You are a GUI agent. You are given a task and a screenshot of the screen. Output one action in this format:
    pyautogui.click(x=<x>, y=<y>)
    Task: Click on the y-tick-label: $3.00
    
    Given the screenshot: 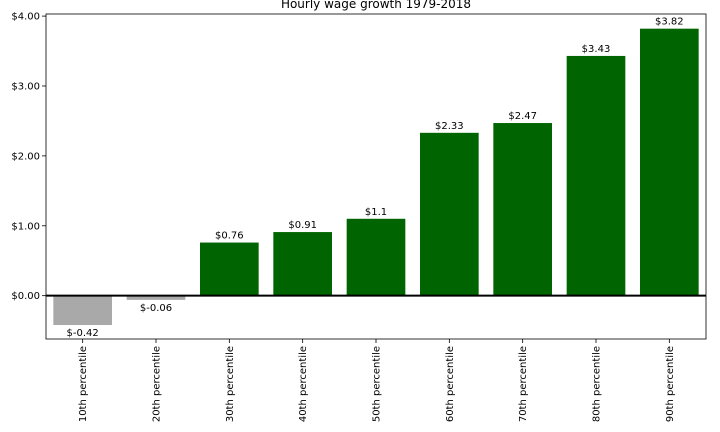 What is the action you would take?
    pyautogui.click(x=25, y=86)
    